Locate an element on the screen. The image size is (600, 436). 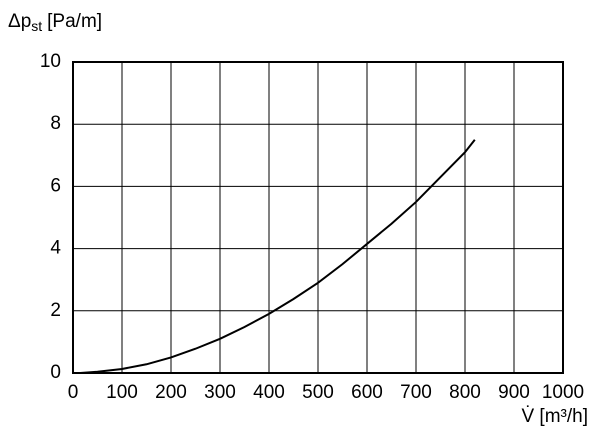
y-label-sub: st is located at coordinates (36, 26).